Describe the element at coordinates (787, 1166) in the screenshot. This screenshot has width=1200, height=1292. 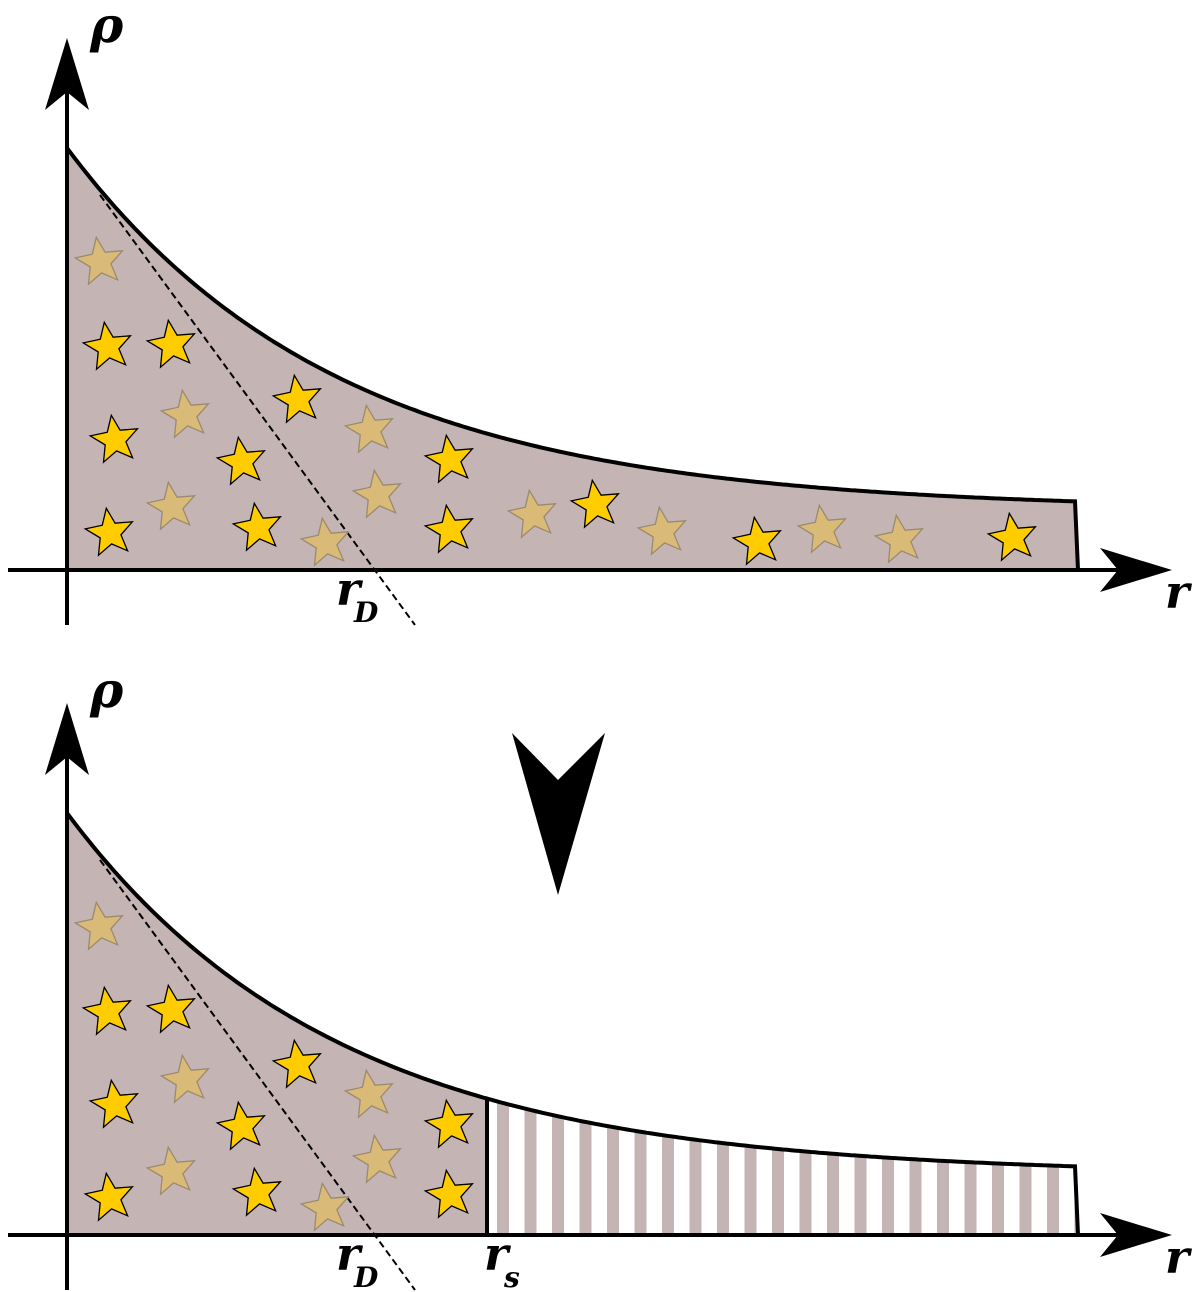
I see `stripes` at that location.